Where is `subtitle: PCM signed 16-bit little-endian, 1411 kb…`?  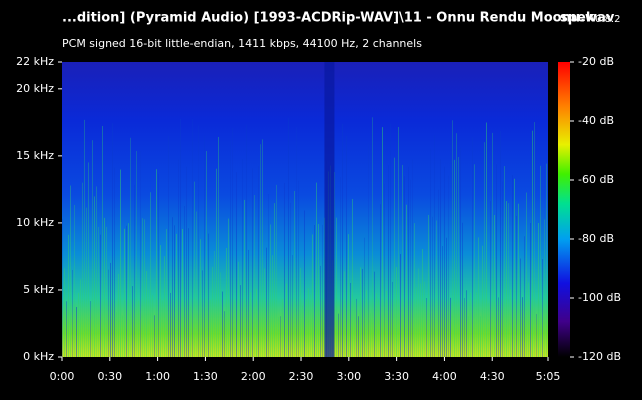
subtitle: PCM signed 16-bit little-endian, 1411 kb… is located at coordinates (242, 43).